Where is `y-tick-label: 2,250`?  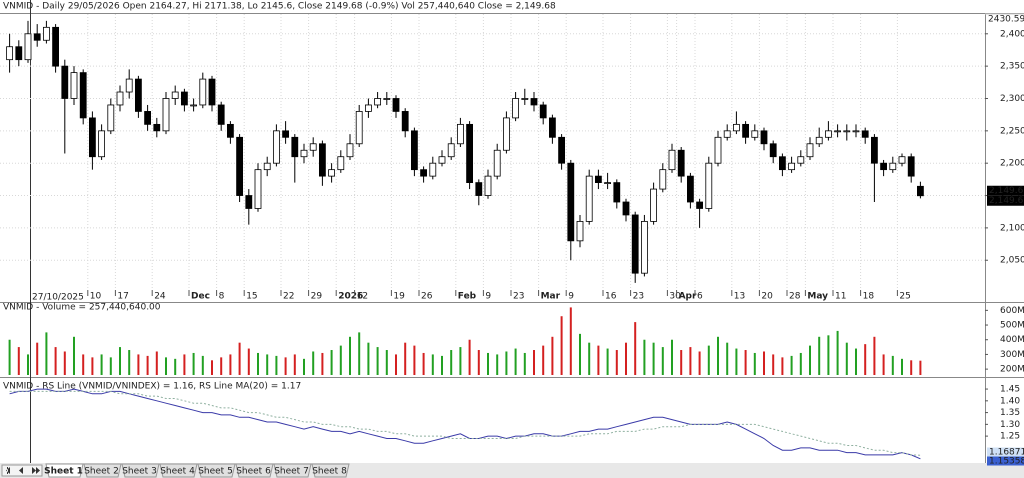 y-tick-label: 2,250 is located at coordinates (1012, 131).